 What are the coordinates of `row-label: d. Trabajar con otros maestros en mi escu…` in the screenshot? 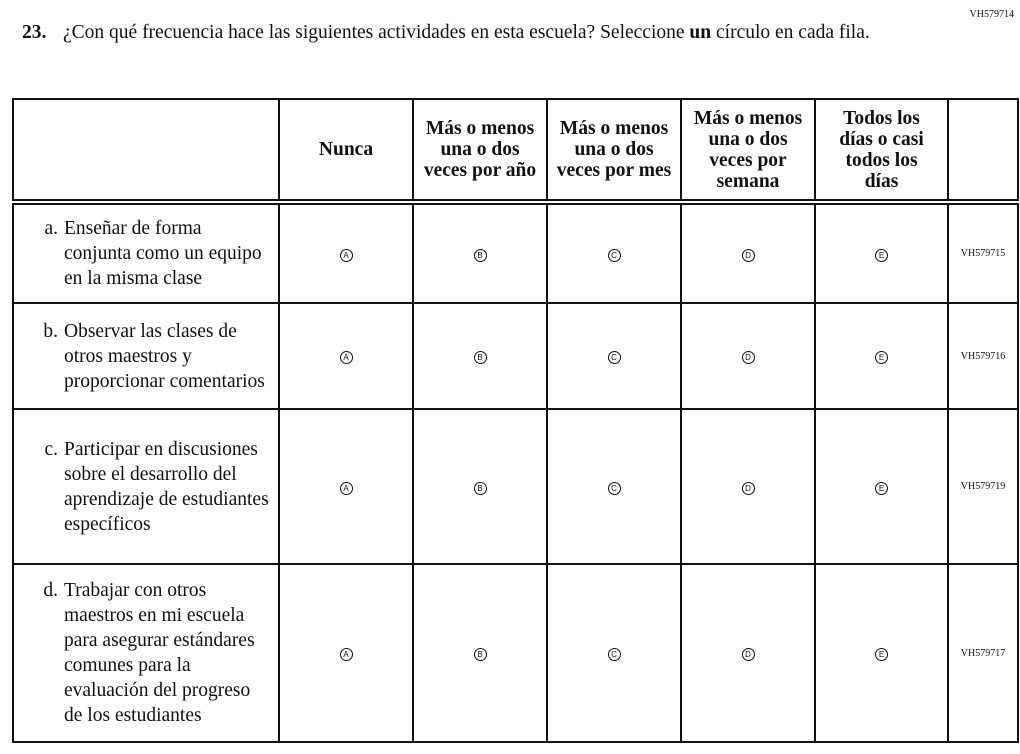 It's located at (146, 653).